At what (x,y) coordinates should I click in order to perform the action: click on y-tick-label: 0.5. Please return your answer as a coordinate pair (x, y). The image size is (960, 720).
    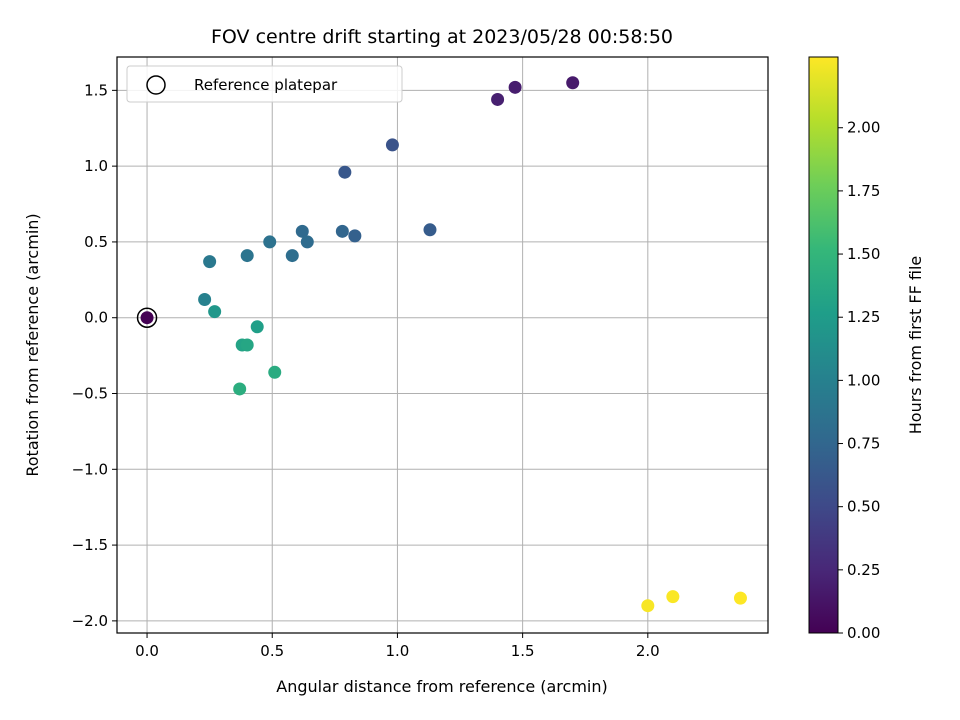
    Looking at the image, I should click on (96, 242).